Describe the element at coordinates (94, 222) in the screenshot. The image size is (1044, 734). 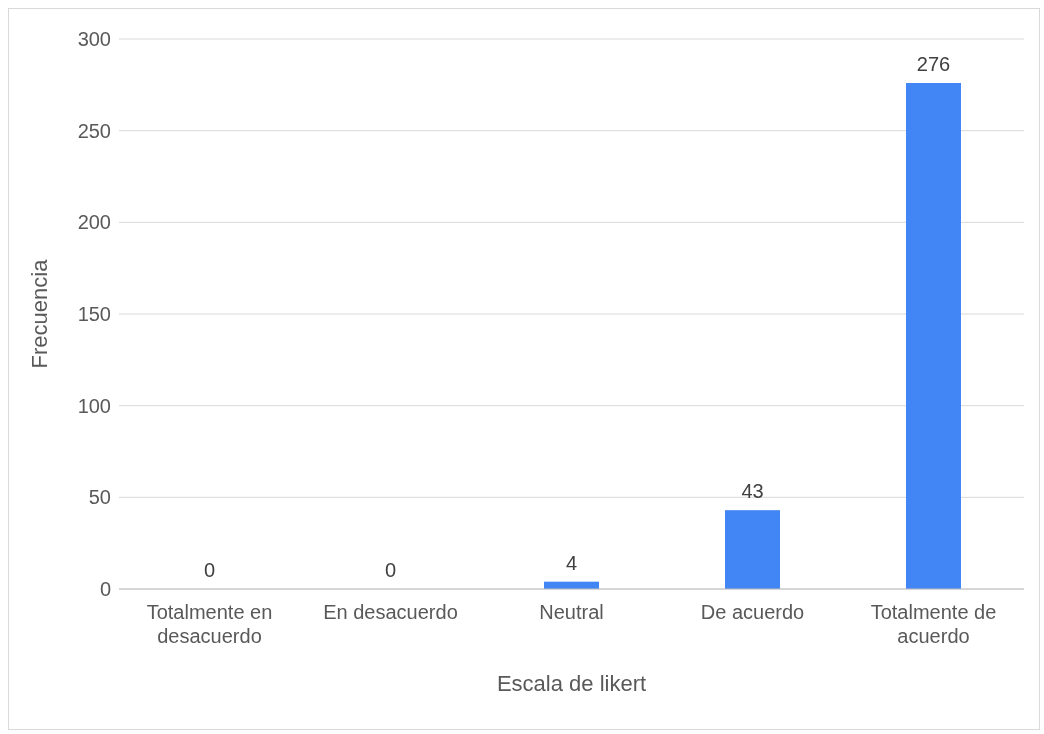
I see `y-tick-label: 200` at that location.